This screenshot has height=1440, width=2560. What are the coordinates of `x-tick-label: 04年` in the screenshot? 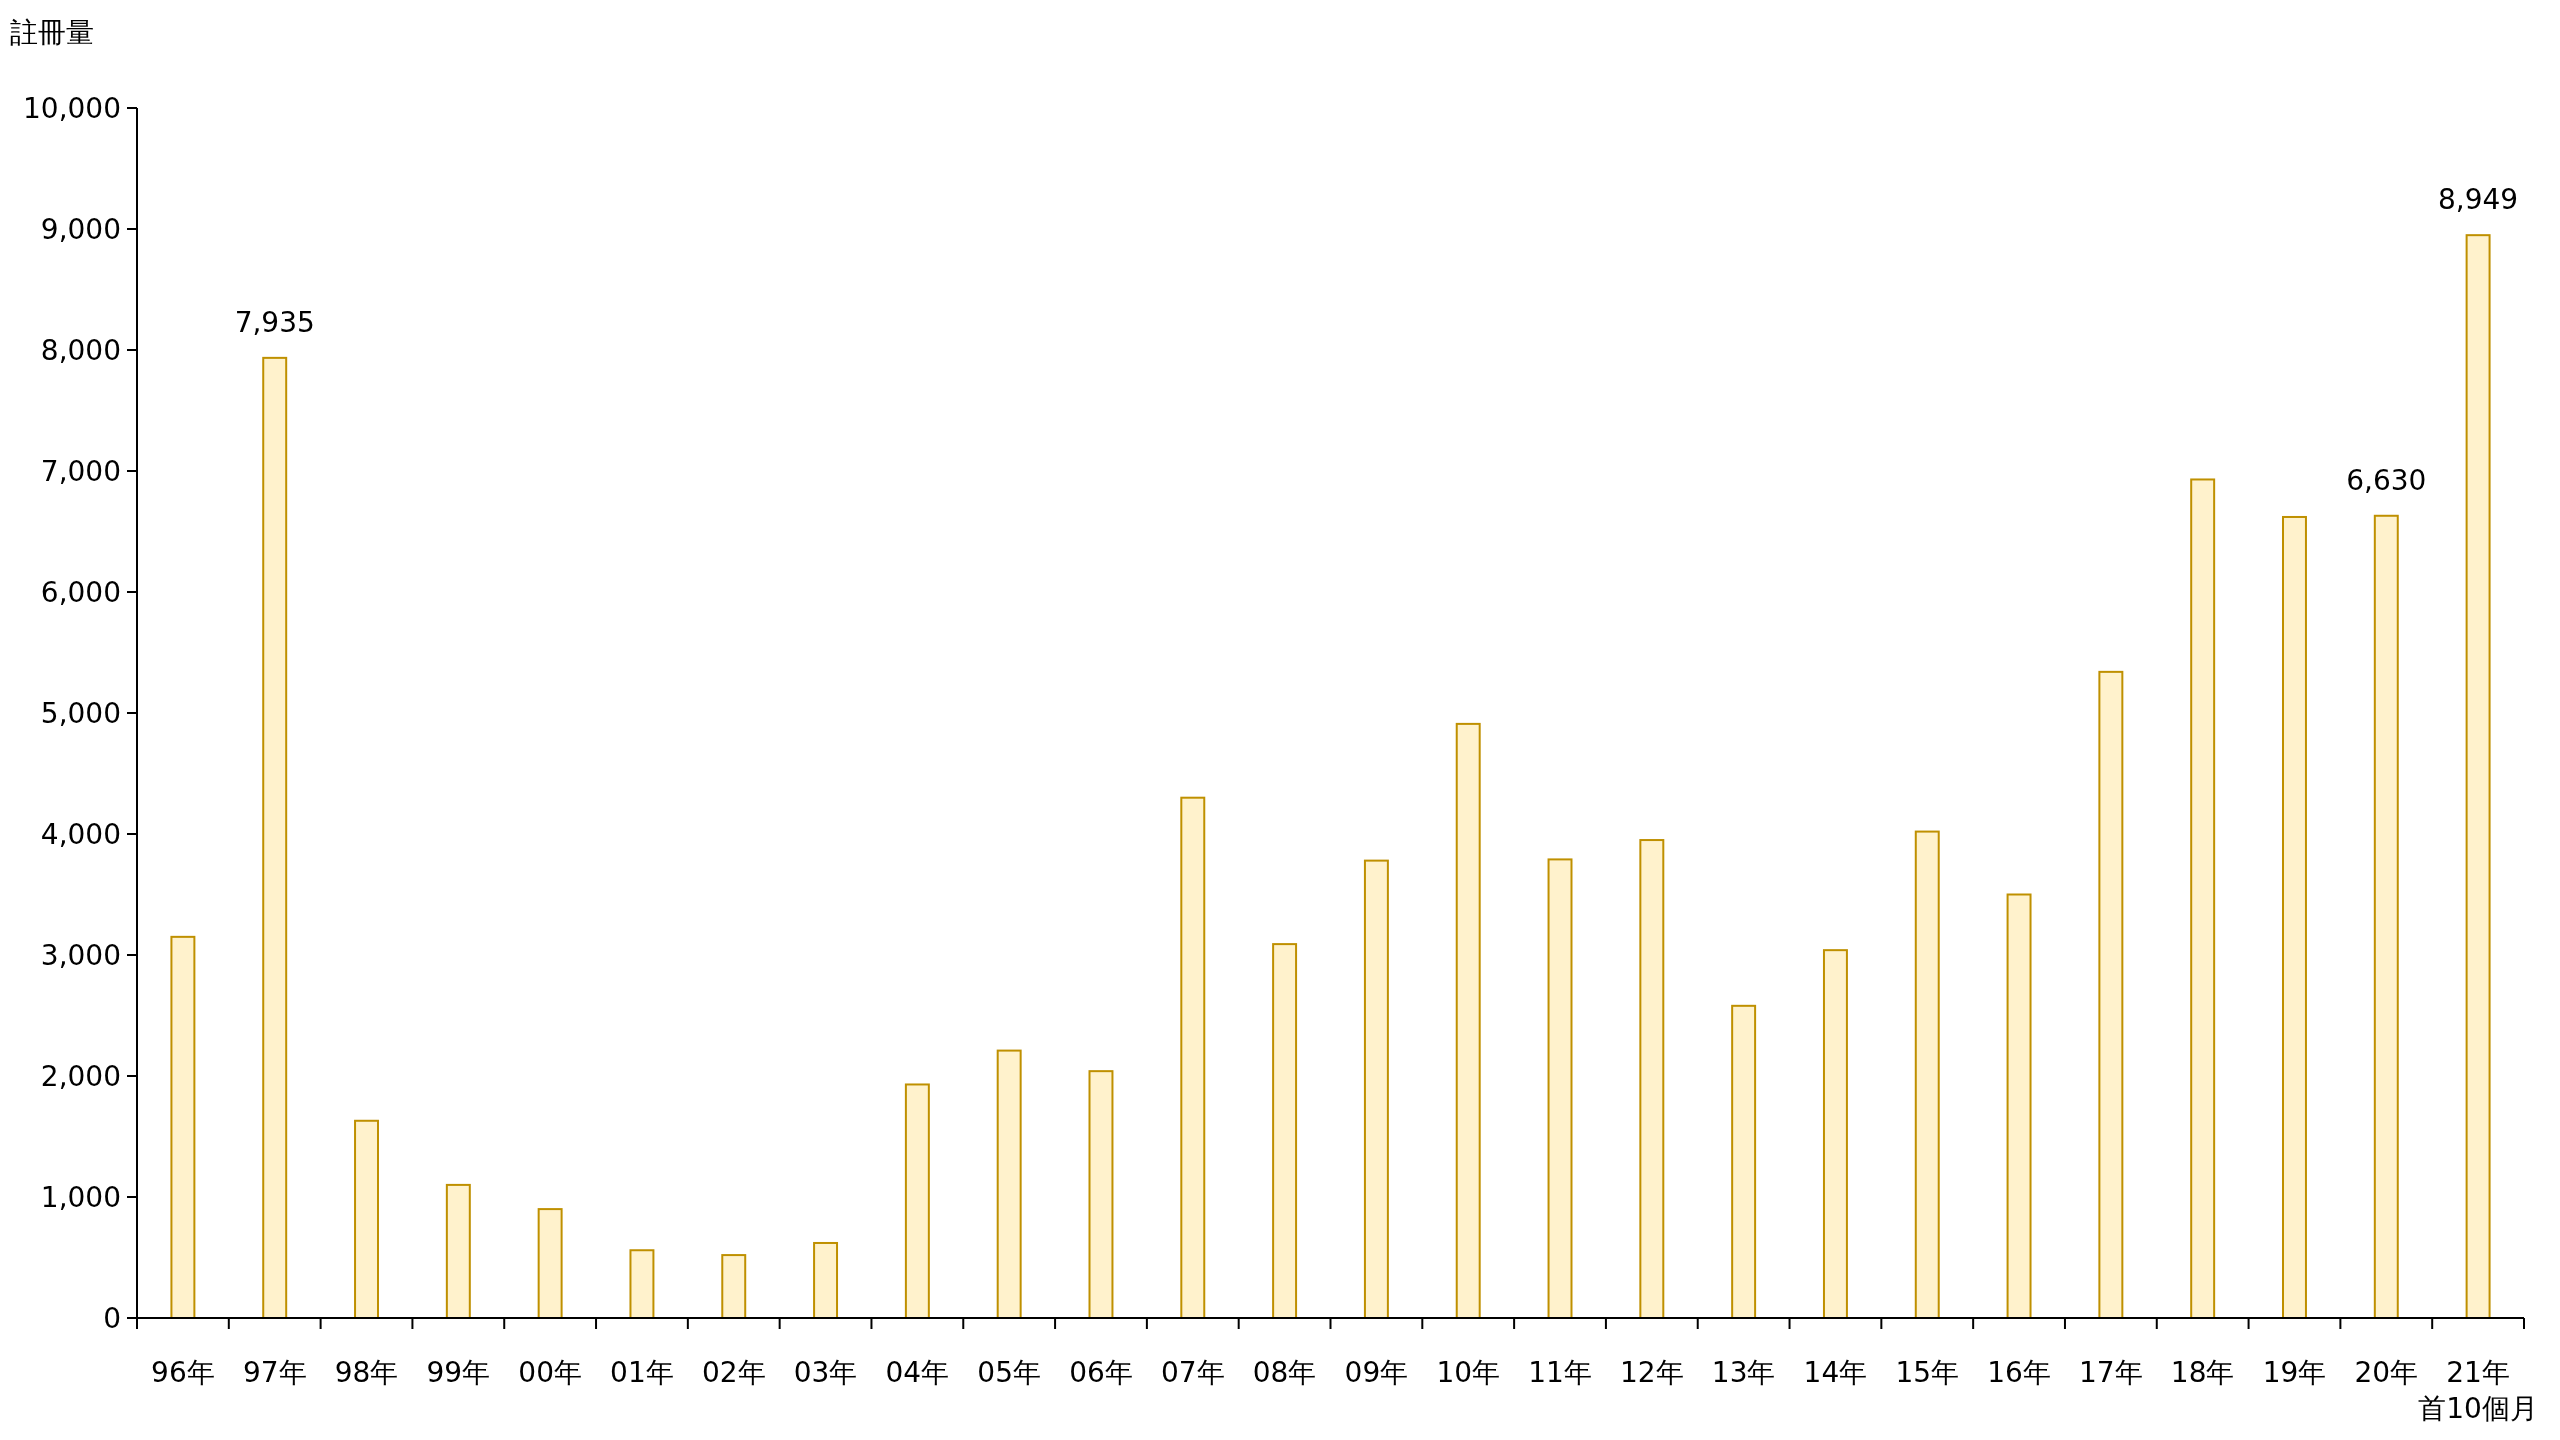 It's located at (917, 1372).